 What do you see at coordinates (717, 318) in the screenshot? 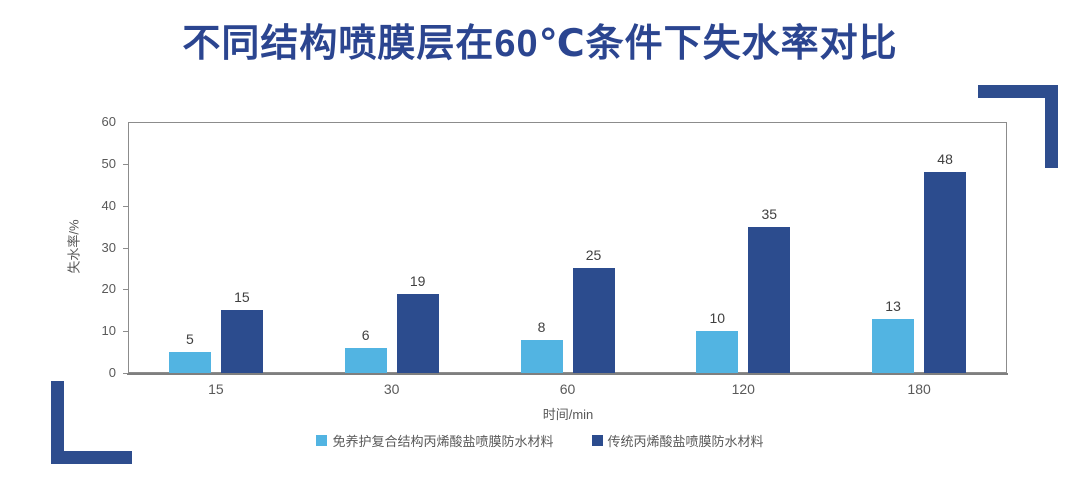
I see `bar-value-label: 10` at bounding box center [717, 318].